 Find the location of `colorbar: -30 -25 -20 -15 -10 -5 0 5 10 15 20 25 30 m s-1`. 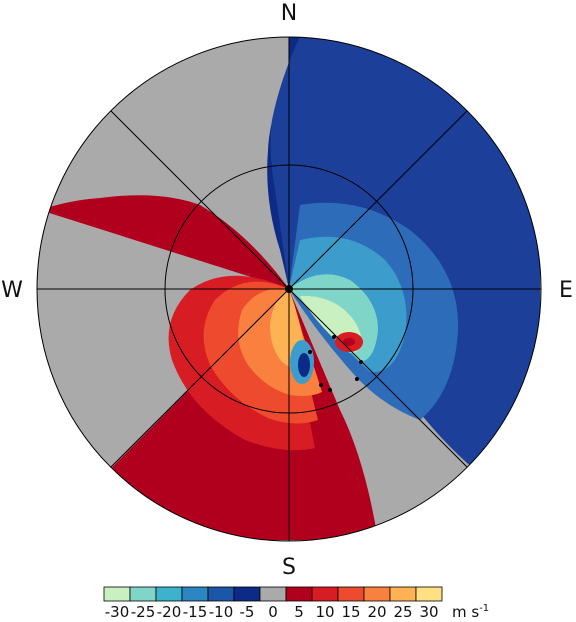

colorbar: -30 -25 -20 -15 -10 -5 0 5 10 15 20 25 30 m s-1 is located at coordinates (296, 603).